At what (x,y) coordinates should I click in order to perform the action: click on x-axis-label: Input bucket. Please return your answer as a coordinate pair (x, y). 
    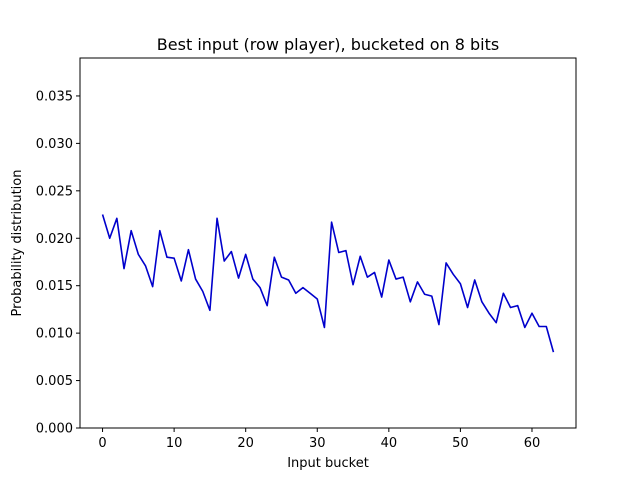
    Looking at the image, I should click on (328, 463).